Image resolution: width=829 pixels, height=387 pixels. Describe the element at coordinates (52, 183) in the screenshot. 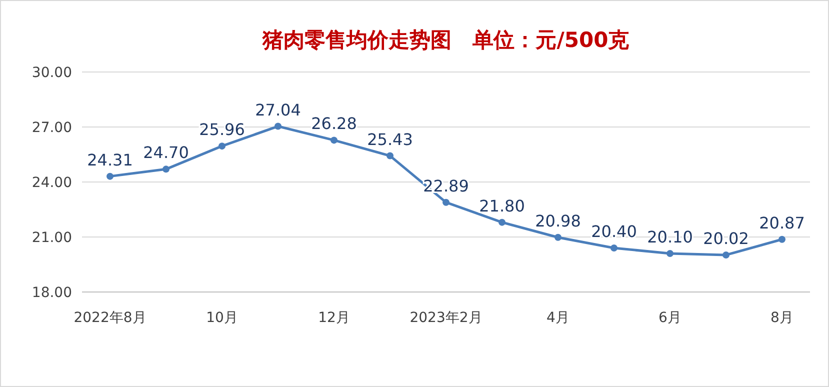

I see `y-tick-label: 24.00` at that location.